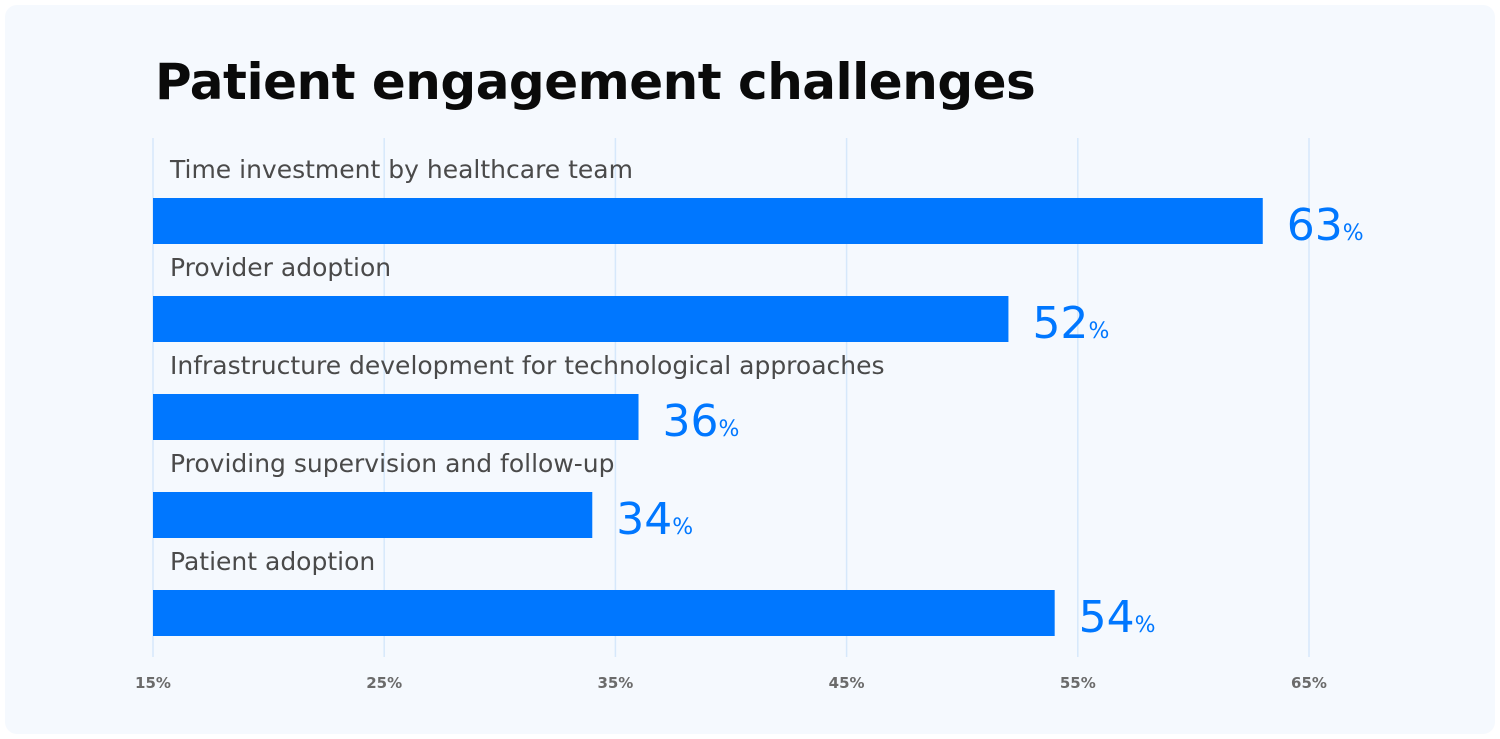 The image size is (1500, 739). Describe the element at coordinates (153, 683) in the screenshot. I see `x-tick-label: 15%` at that location.